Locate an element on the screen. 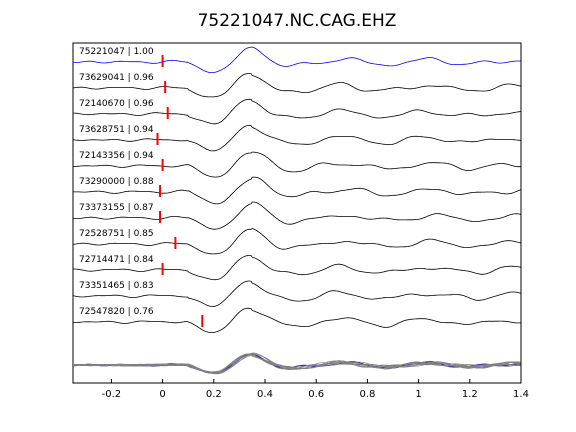 The width and height of the screenshot is (576, 432). x-tick-label: 0 is located at coordinates (162, 394).